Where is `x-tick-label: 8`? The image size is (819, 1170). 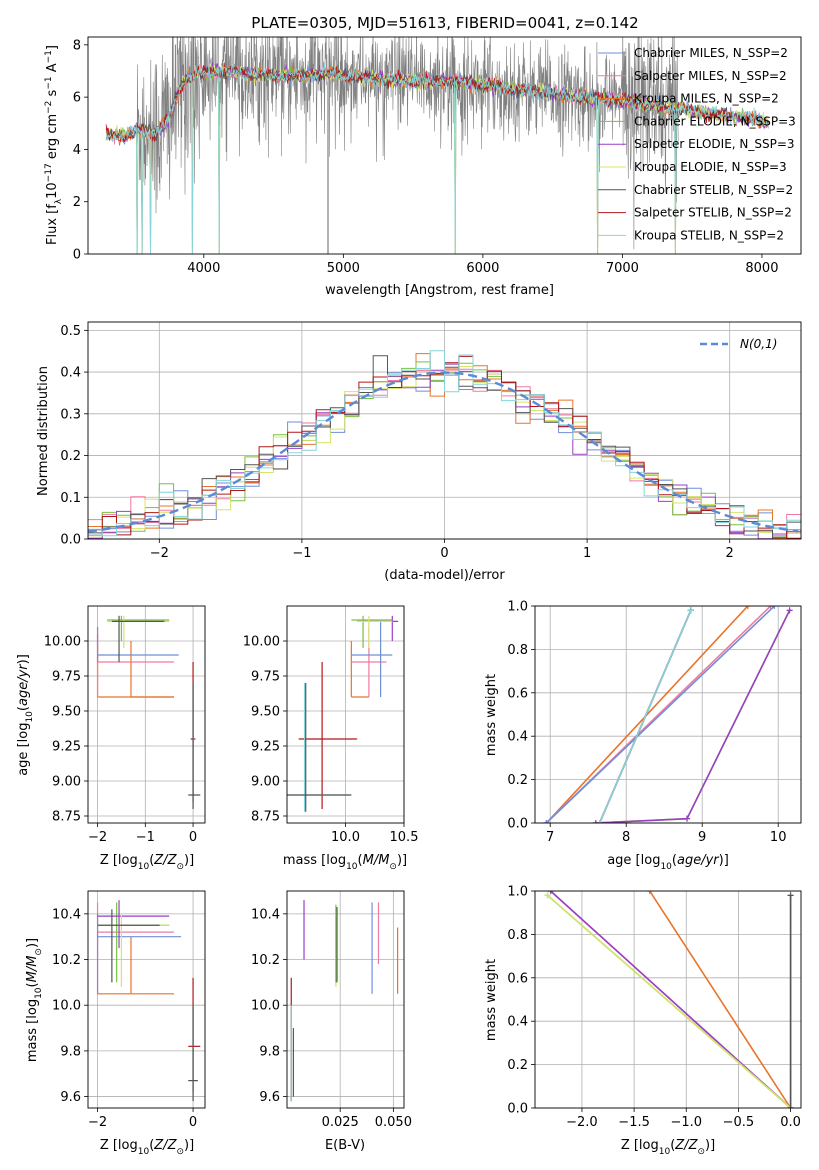 x-tick-label: 8 is located at coordinates (626, 837).